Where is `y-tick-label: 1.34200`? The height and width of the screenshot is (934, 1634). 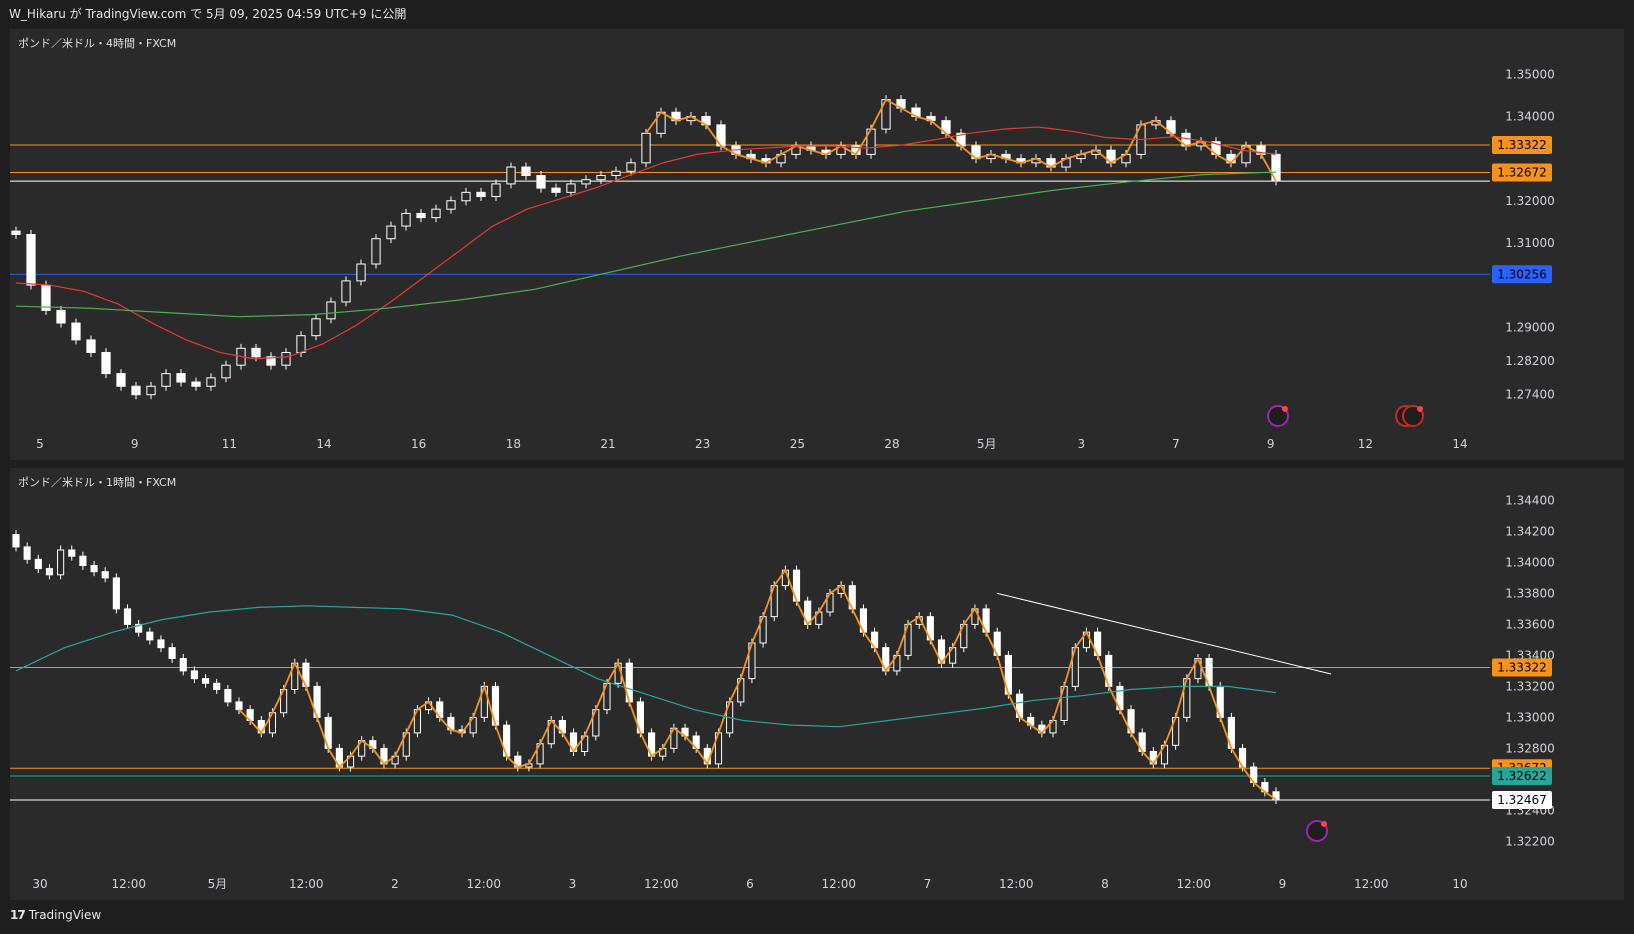 y-tick-label: 1.34200 is located at coordinates (1530, 531).